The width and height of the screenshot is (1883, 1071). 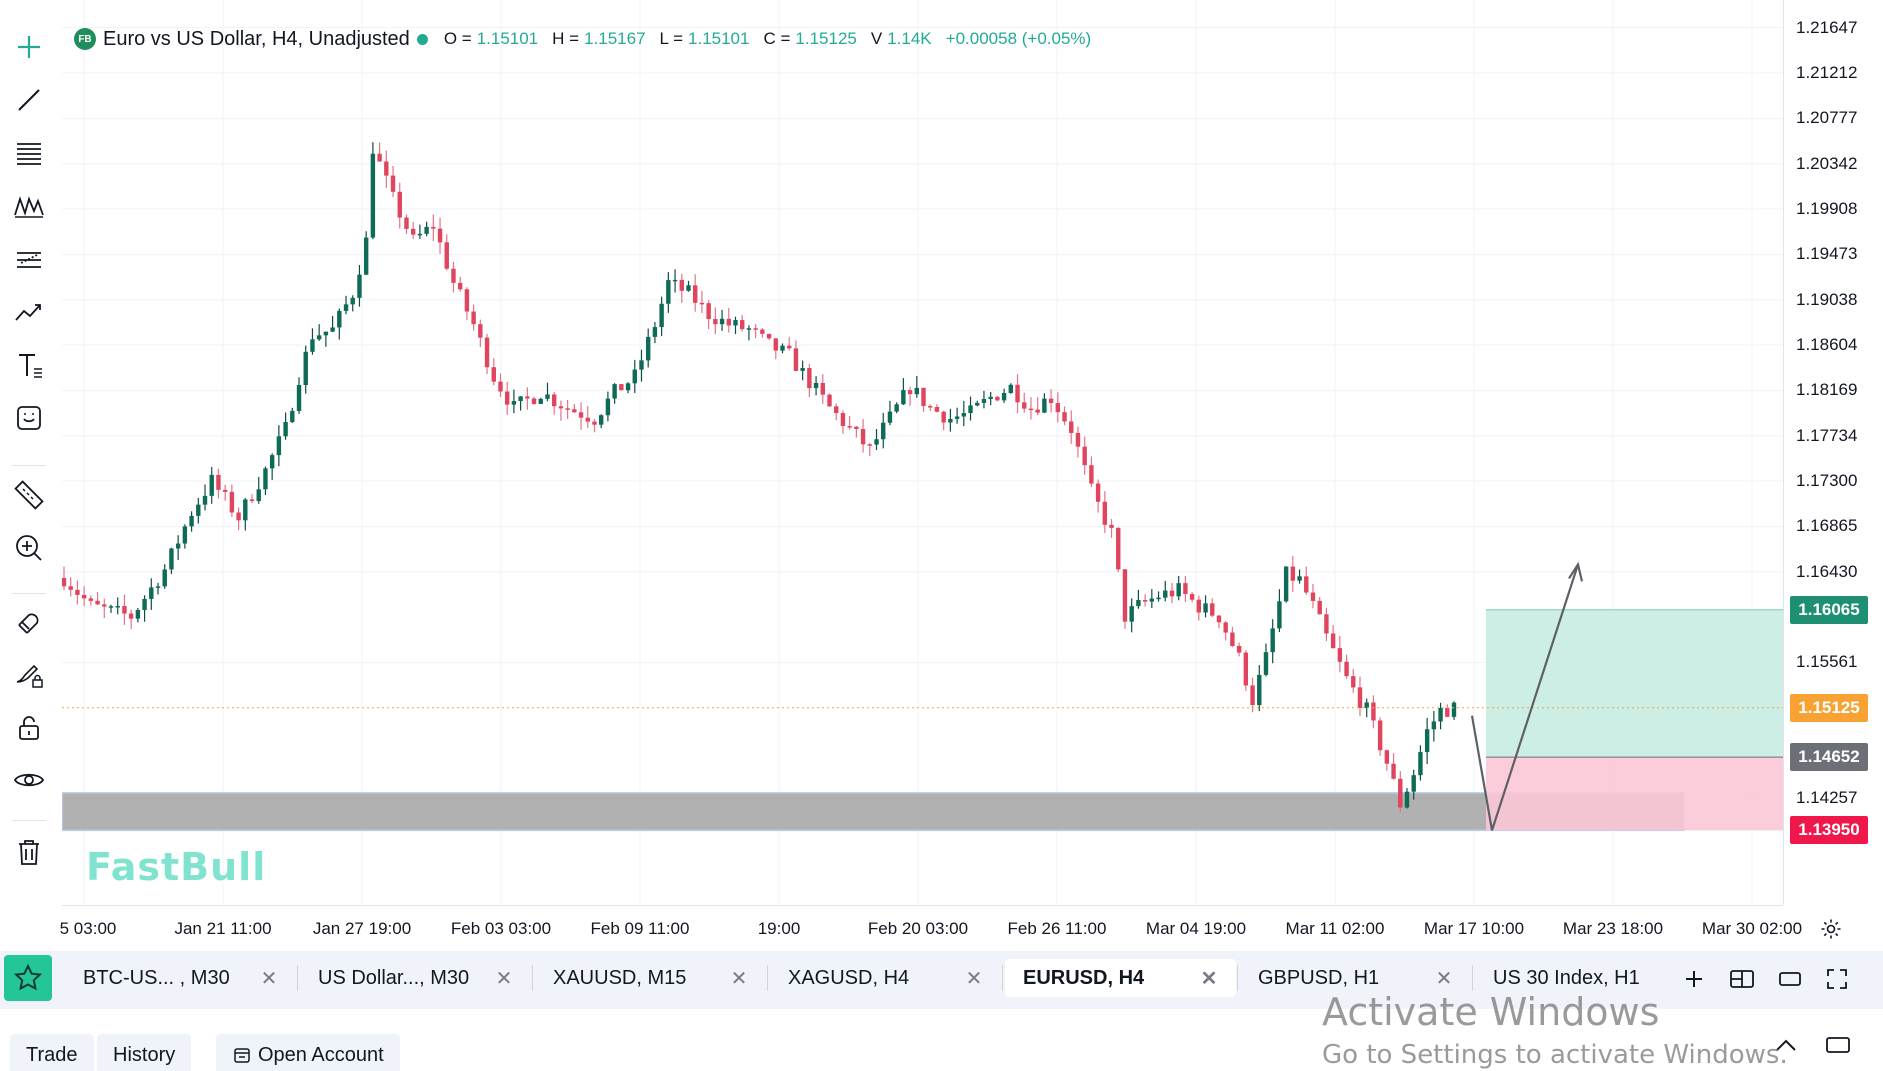 What do you see at coordinates (29, 153) in the screenshot?
I see `fib-lines-icon` at bounding box center [29, 153].